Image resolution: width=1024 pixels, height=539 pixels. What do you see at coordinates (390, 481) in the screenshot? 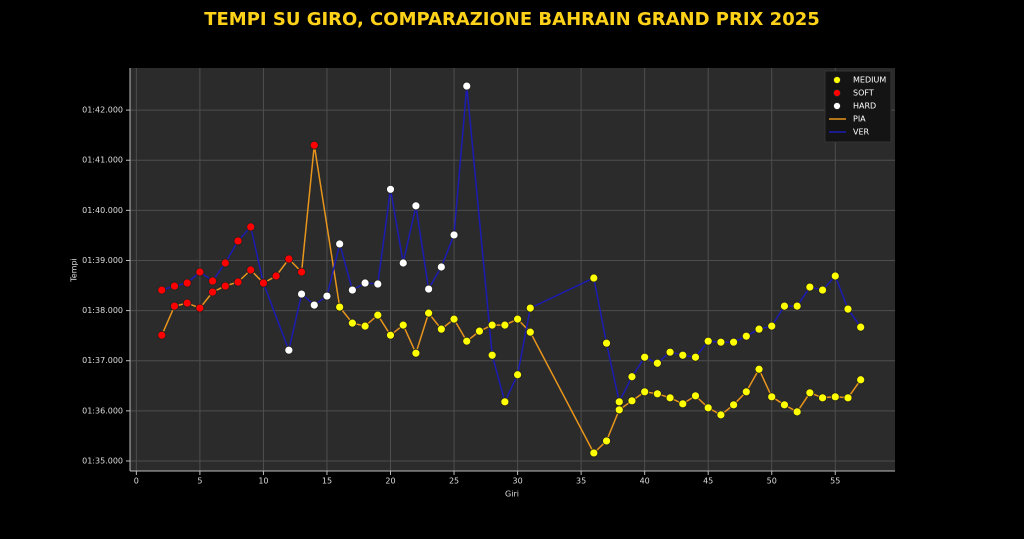
I see `x-tick-label: 20` at bounding box center [390, 481].